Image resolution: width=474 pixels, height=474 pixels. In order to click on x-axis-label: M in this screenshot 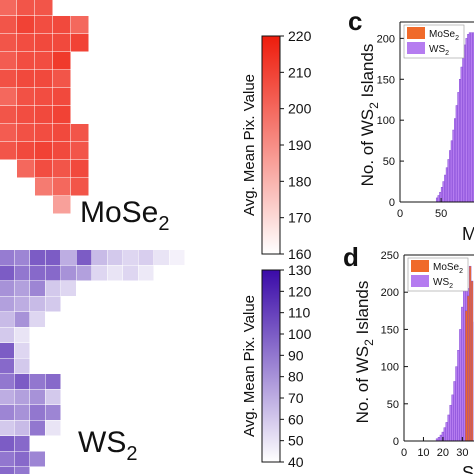, I will do `click(468, 234)`.